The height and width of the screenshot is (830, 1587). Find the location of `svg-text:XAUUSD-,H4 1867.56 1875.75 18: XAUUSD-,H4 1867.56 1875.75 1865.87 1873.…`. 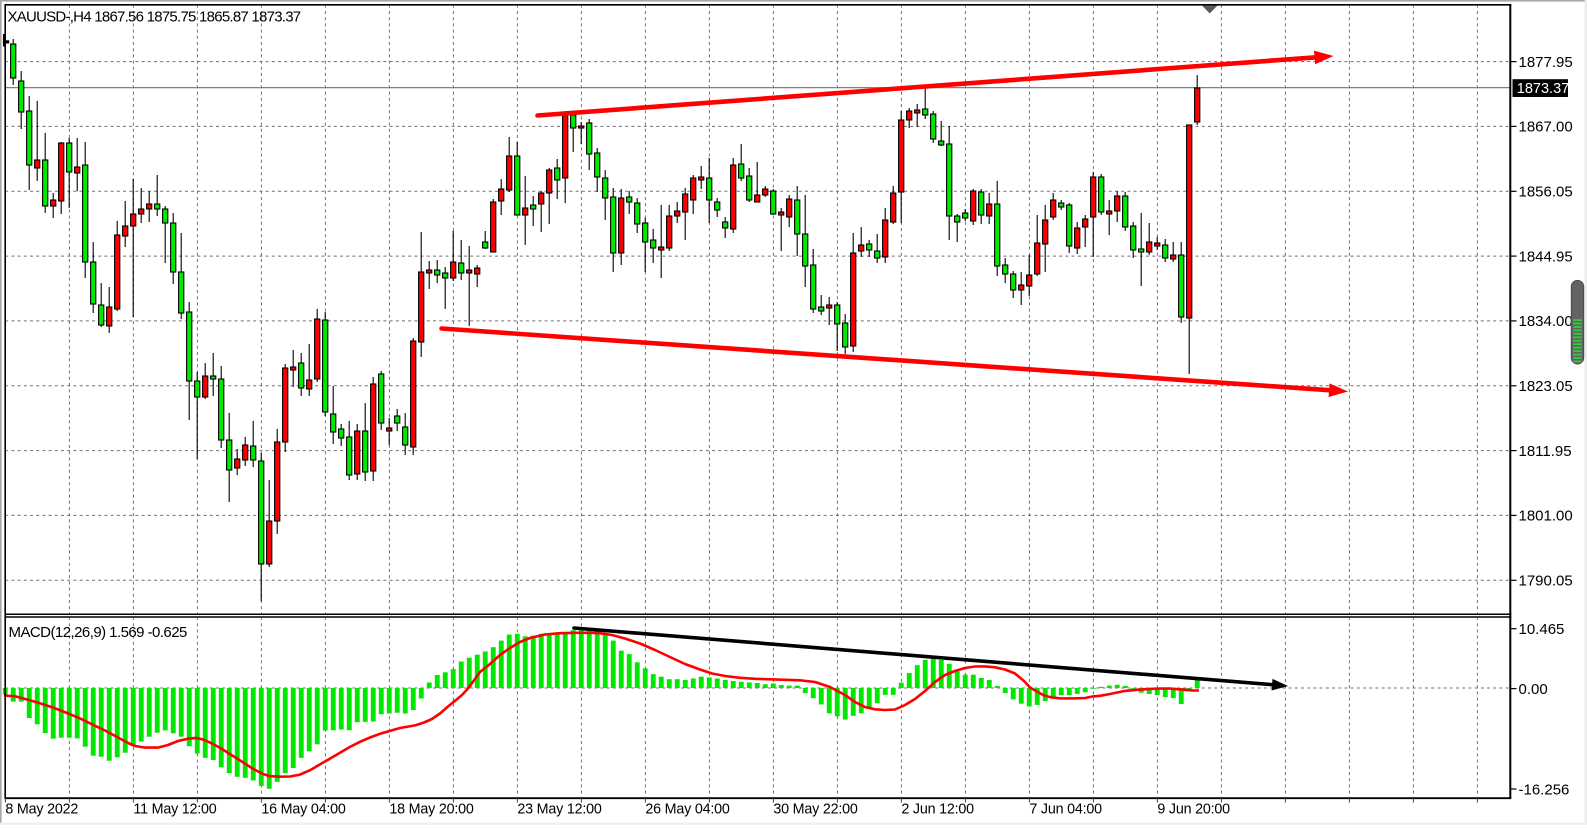

svg-text:XAUUSD-,H4 1867.56 1875.75 18: XAUUSD-,H4 1867.56 1875.75 1865.87 1873.… is located at coordinates (154, 16).